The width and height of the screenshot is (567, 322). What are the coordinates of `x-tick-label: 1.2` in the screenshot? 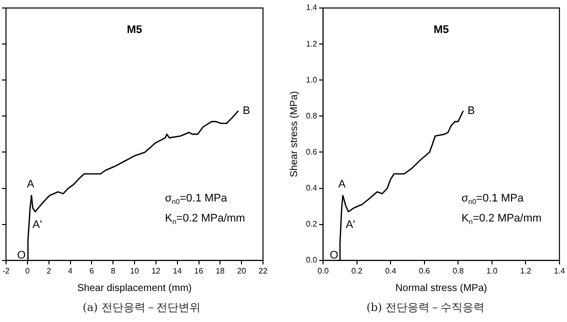 It's located at (526, 271).